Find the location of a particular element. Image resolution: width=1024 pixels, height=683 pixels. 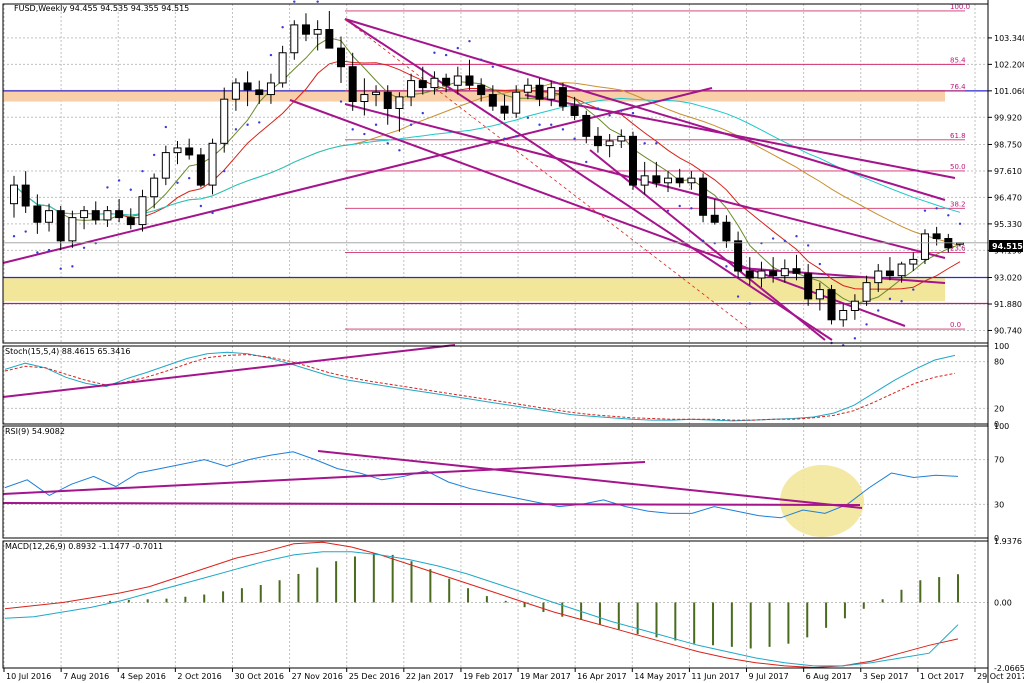

x-tick-label: 10 Jul 2016 is located at coordinates (28, 676).